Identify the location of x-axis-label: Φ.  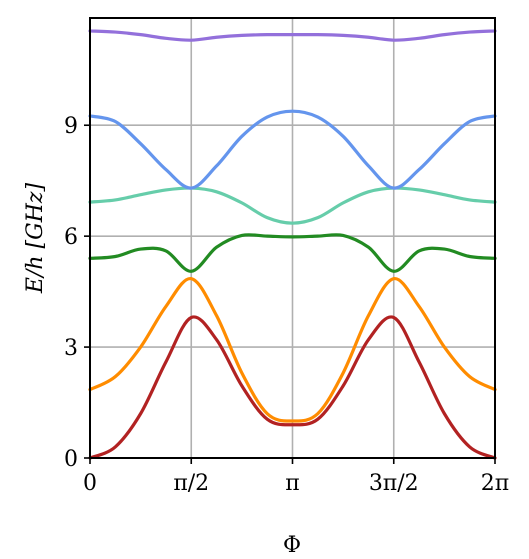
(292, 545).